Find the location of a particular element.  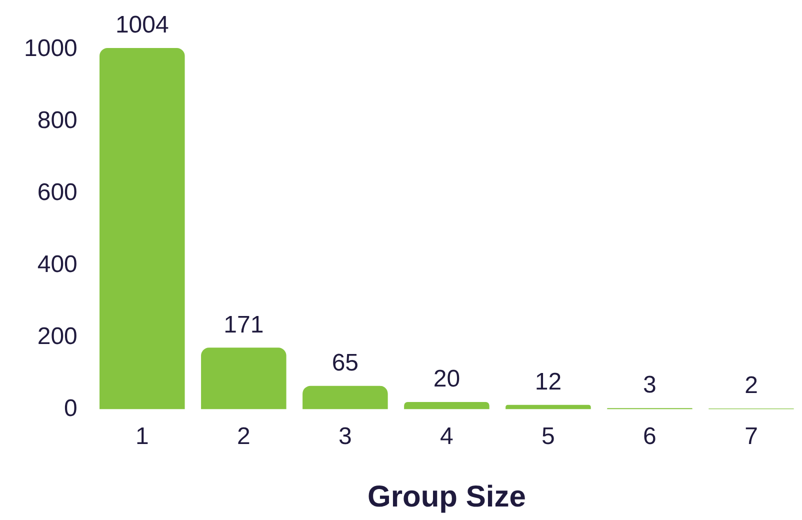

y-tick-label: 800 is located at coordinates (57, 120).